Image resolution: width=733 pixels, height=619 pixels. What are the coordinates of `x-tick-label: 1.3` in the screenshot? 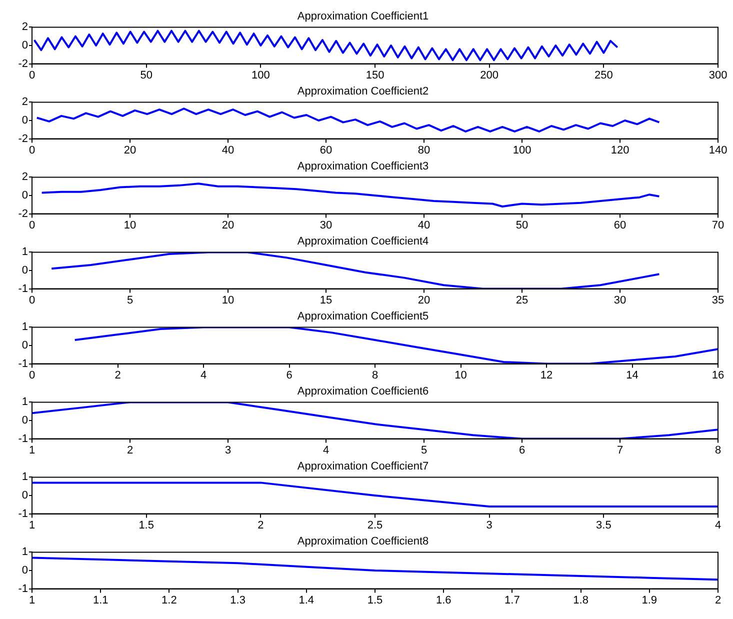 It's located at (238, 600).